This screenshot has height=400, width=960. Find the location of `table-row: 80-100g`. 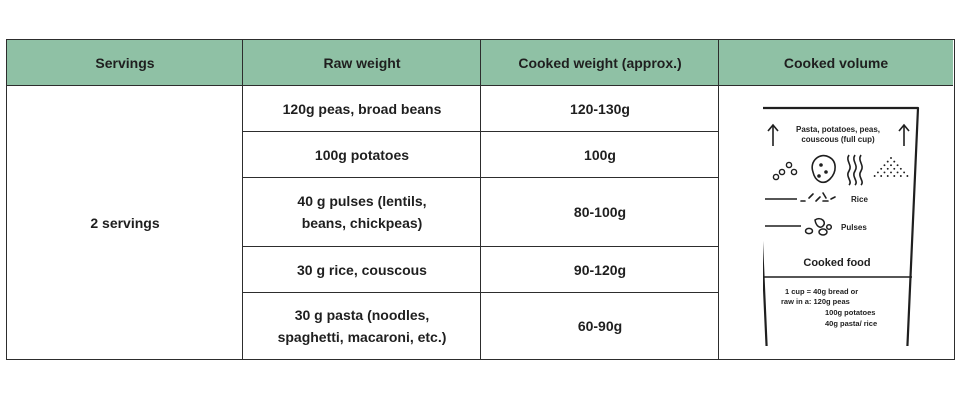

table-row: 80-100g is located at coordinates (600, 212).